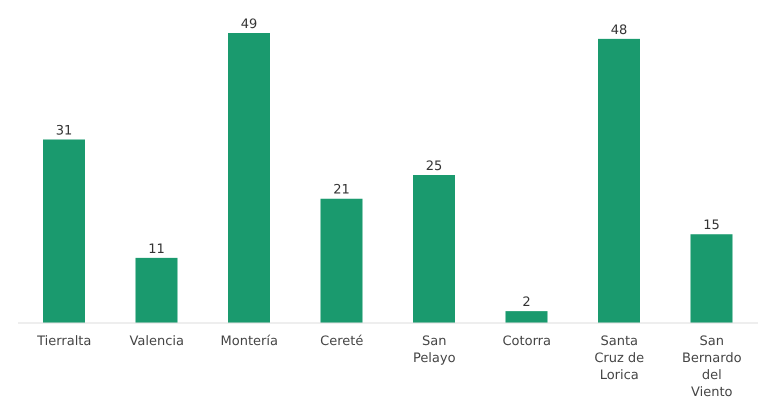 This screenshot has height=419, width=776. What do you see at coordinates (711, 226) in the screenshot?
I see `data-label: 15` at bounding box center [711, 226].